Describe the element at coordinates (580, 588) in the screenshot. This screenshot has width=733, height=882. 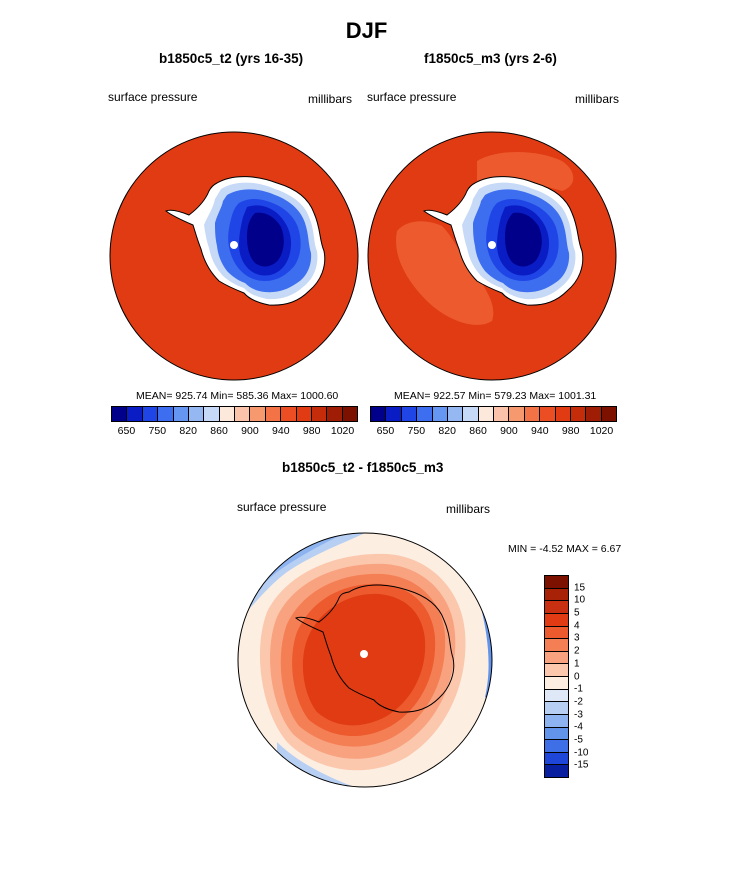
I see `colorbar-tick-label: 15` at that location.